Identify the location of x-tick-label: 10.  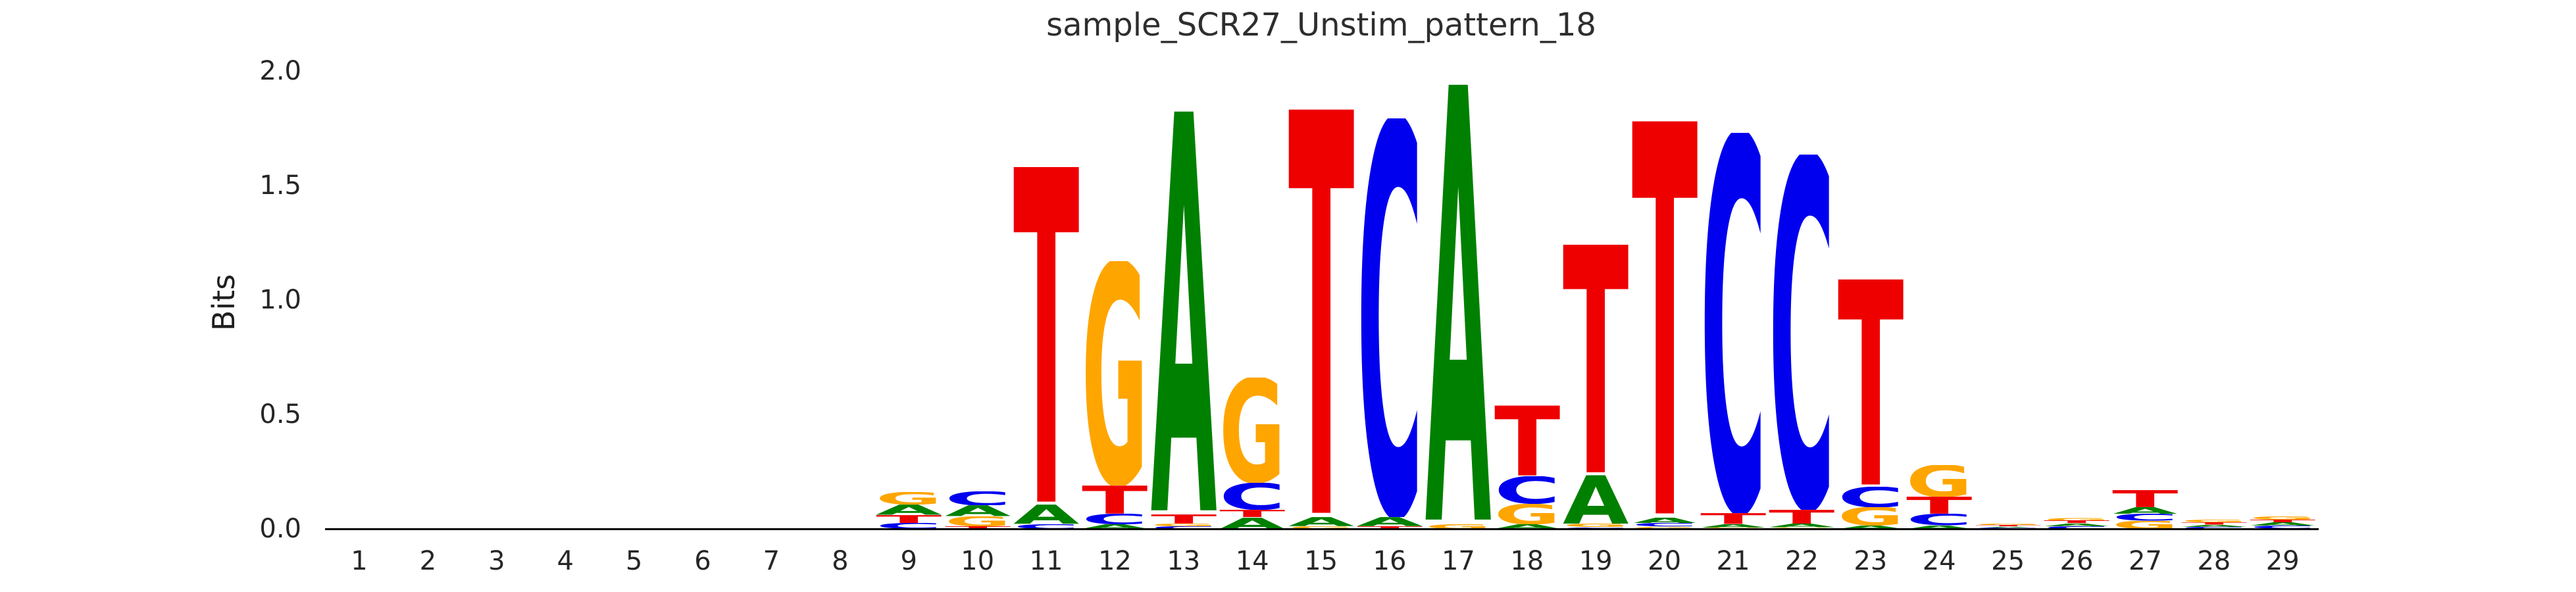
(978, 561).